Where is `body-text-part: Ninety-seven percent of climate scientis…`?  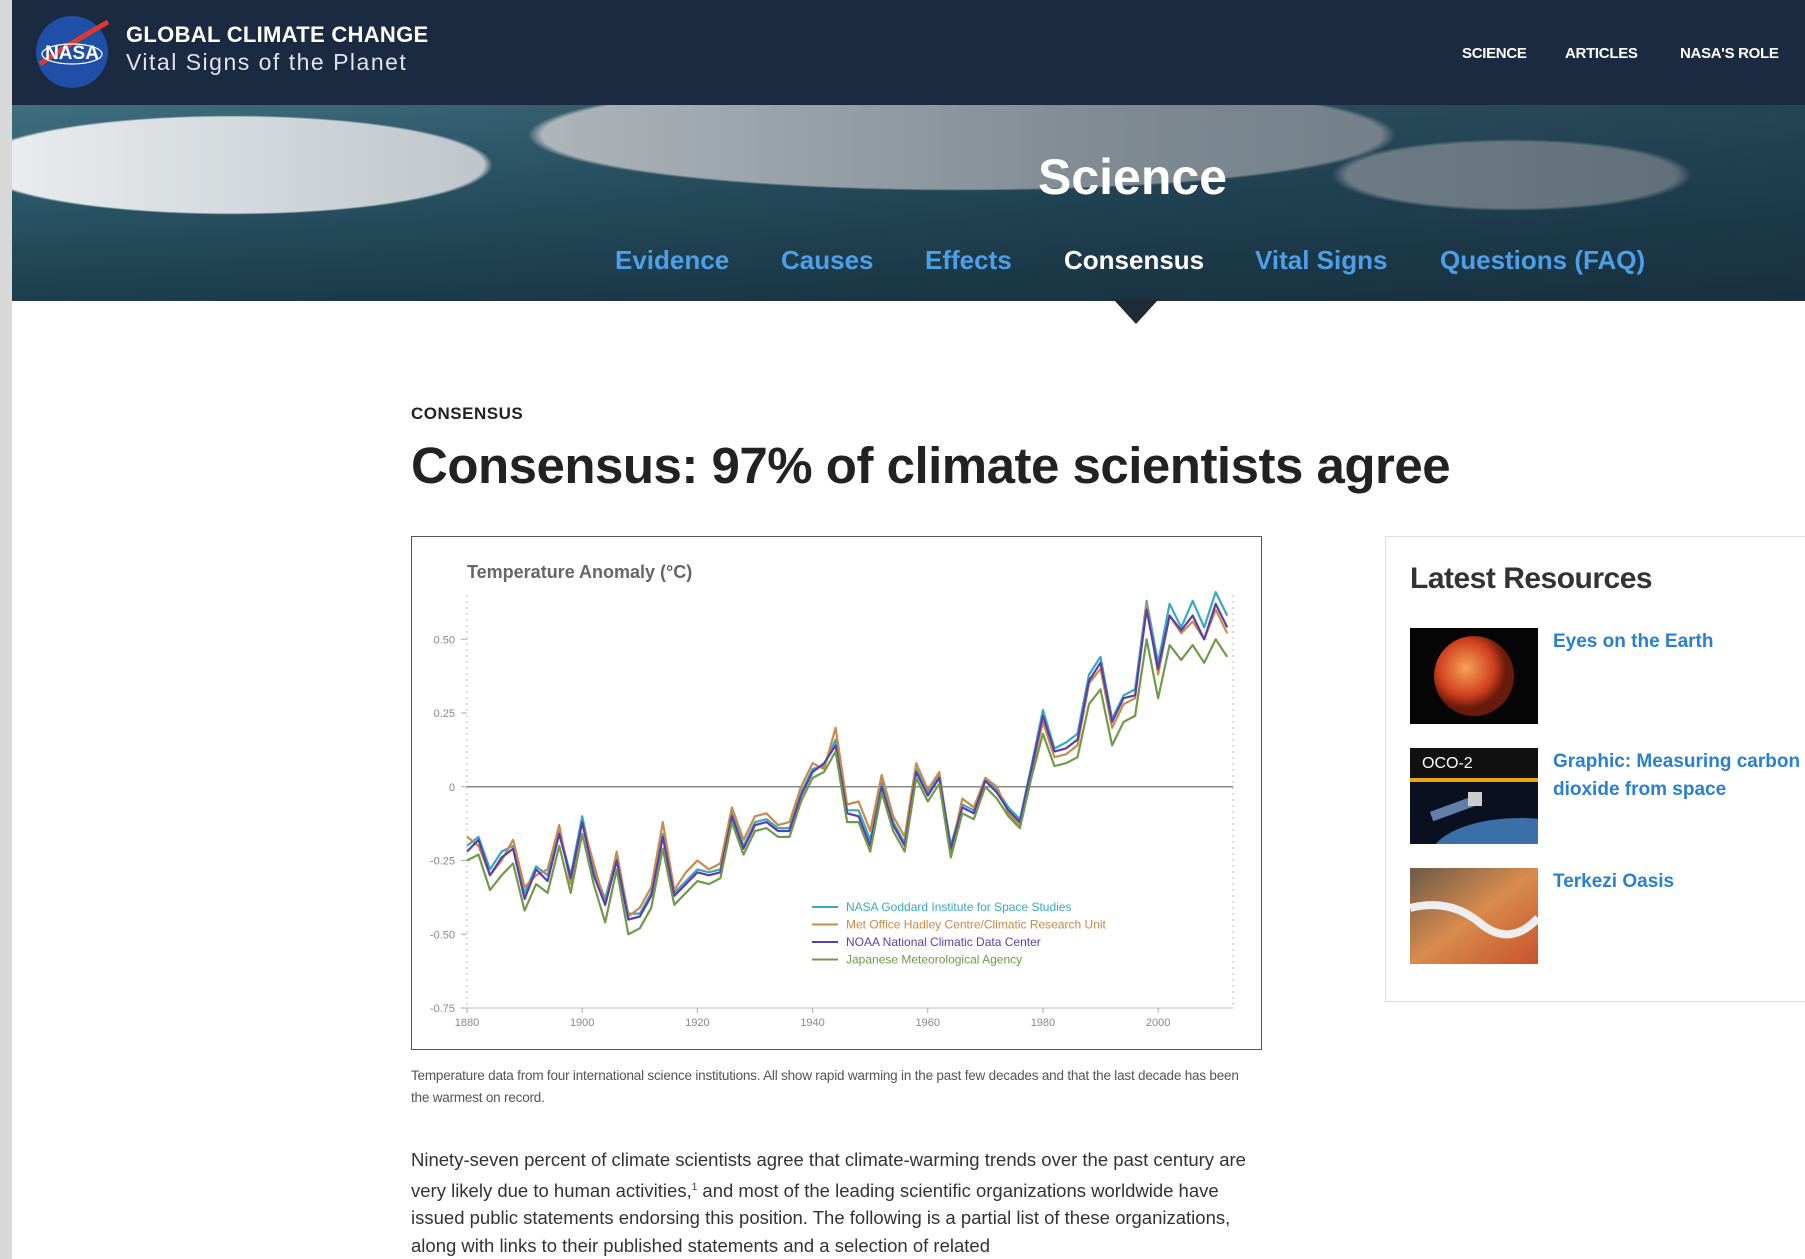
body-text-part: Ninety-seven percent of climate scientis… is located at coordinates (828, 1175).